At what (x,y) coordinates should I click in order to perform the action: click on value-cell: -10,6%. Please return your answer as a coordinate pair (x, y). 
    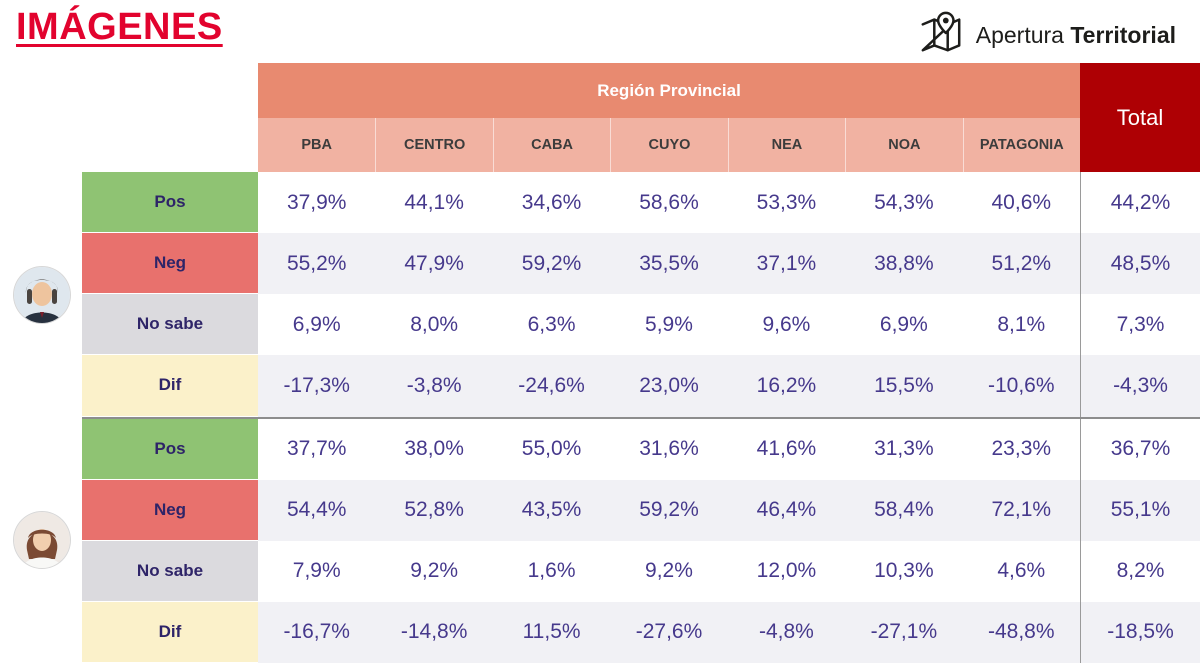
    Looking at the image, I should click on (1021, 386).